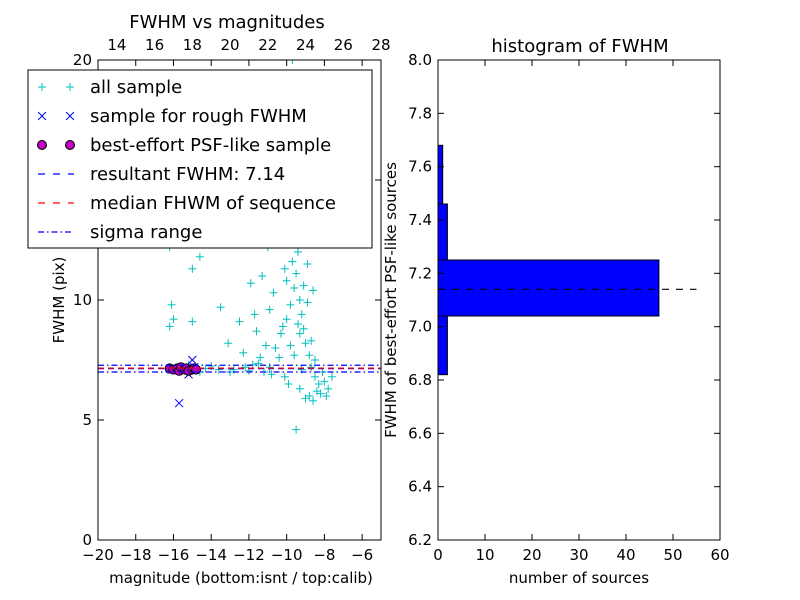 This screenshot has height=600, width=800. I want to click on legend-label: sample for rough FWHM, so click(198, 116).